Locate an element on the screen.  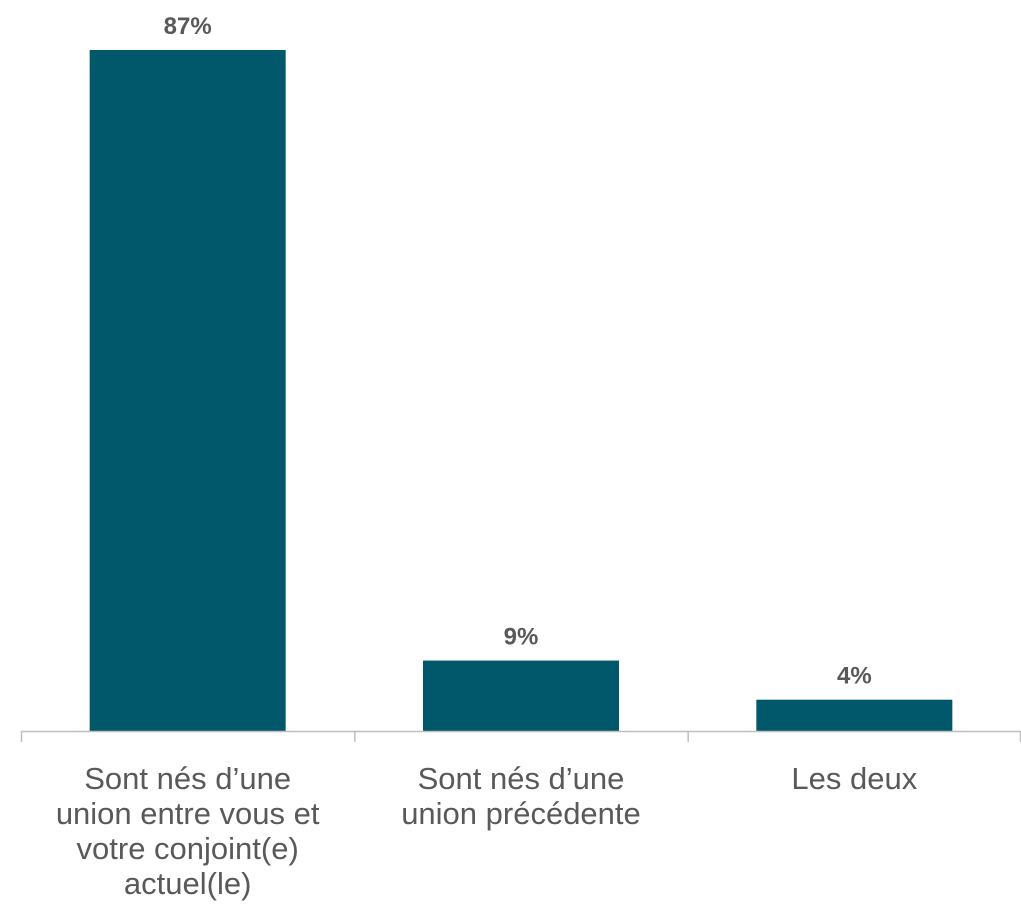
category-label-3: Les deux is located at coordinates (854, 778).